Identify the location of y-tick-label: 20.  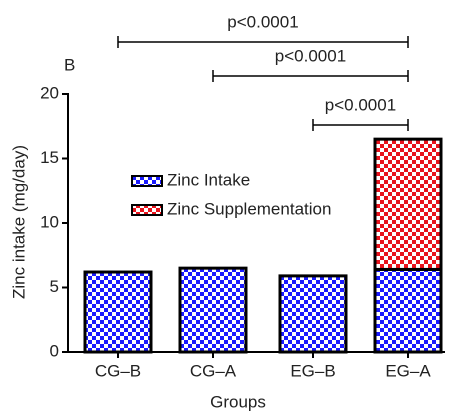
(49, 92).